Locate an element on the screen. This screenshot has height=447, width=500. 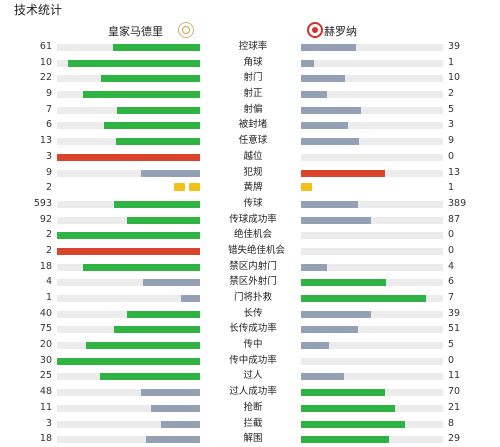
home-stat-value: 4 is located at coordinates (48, 282).